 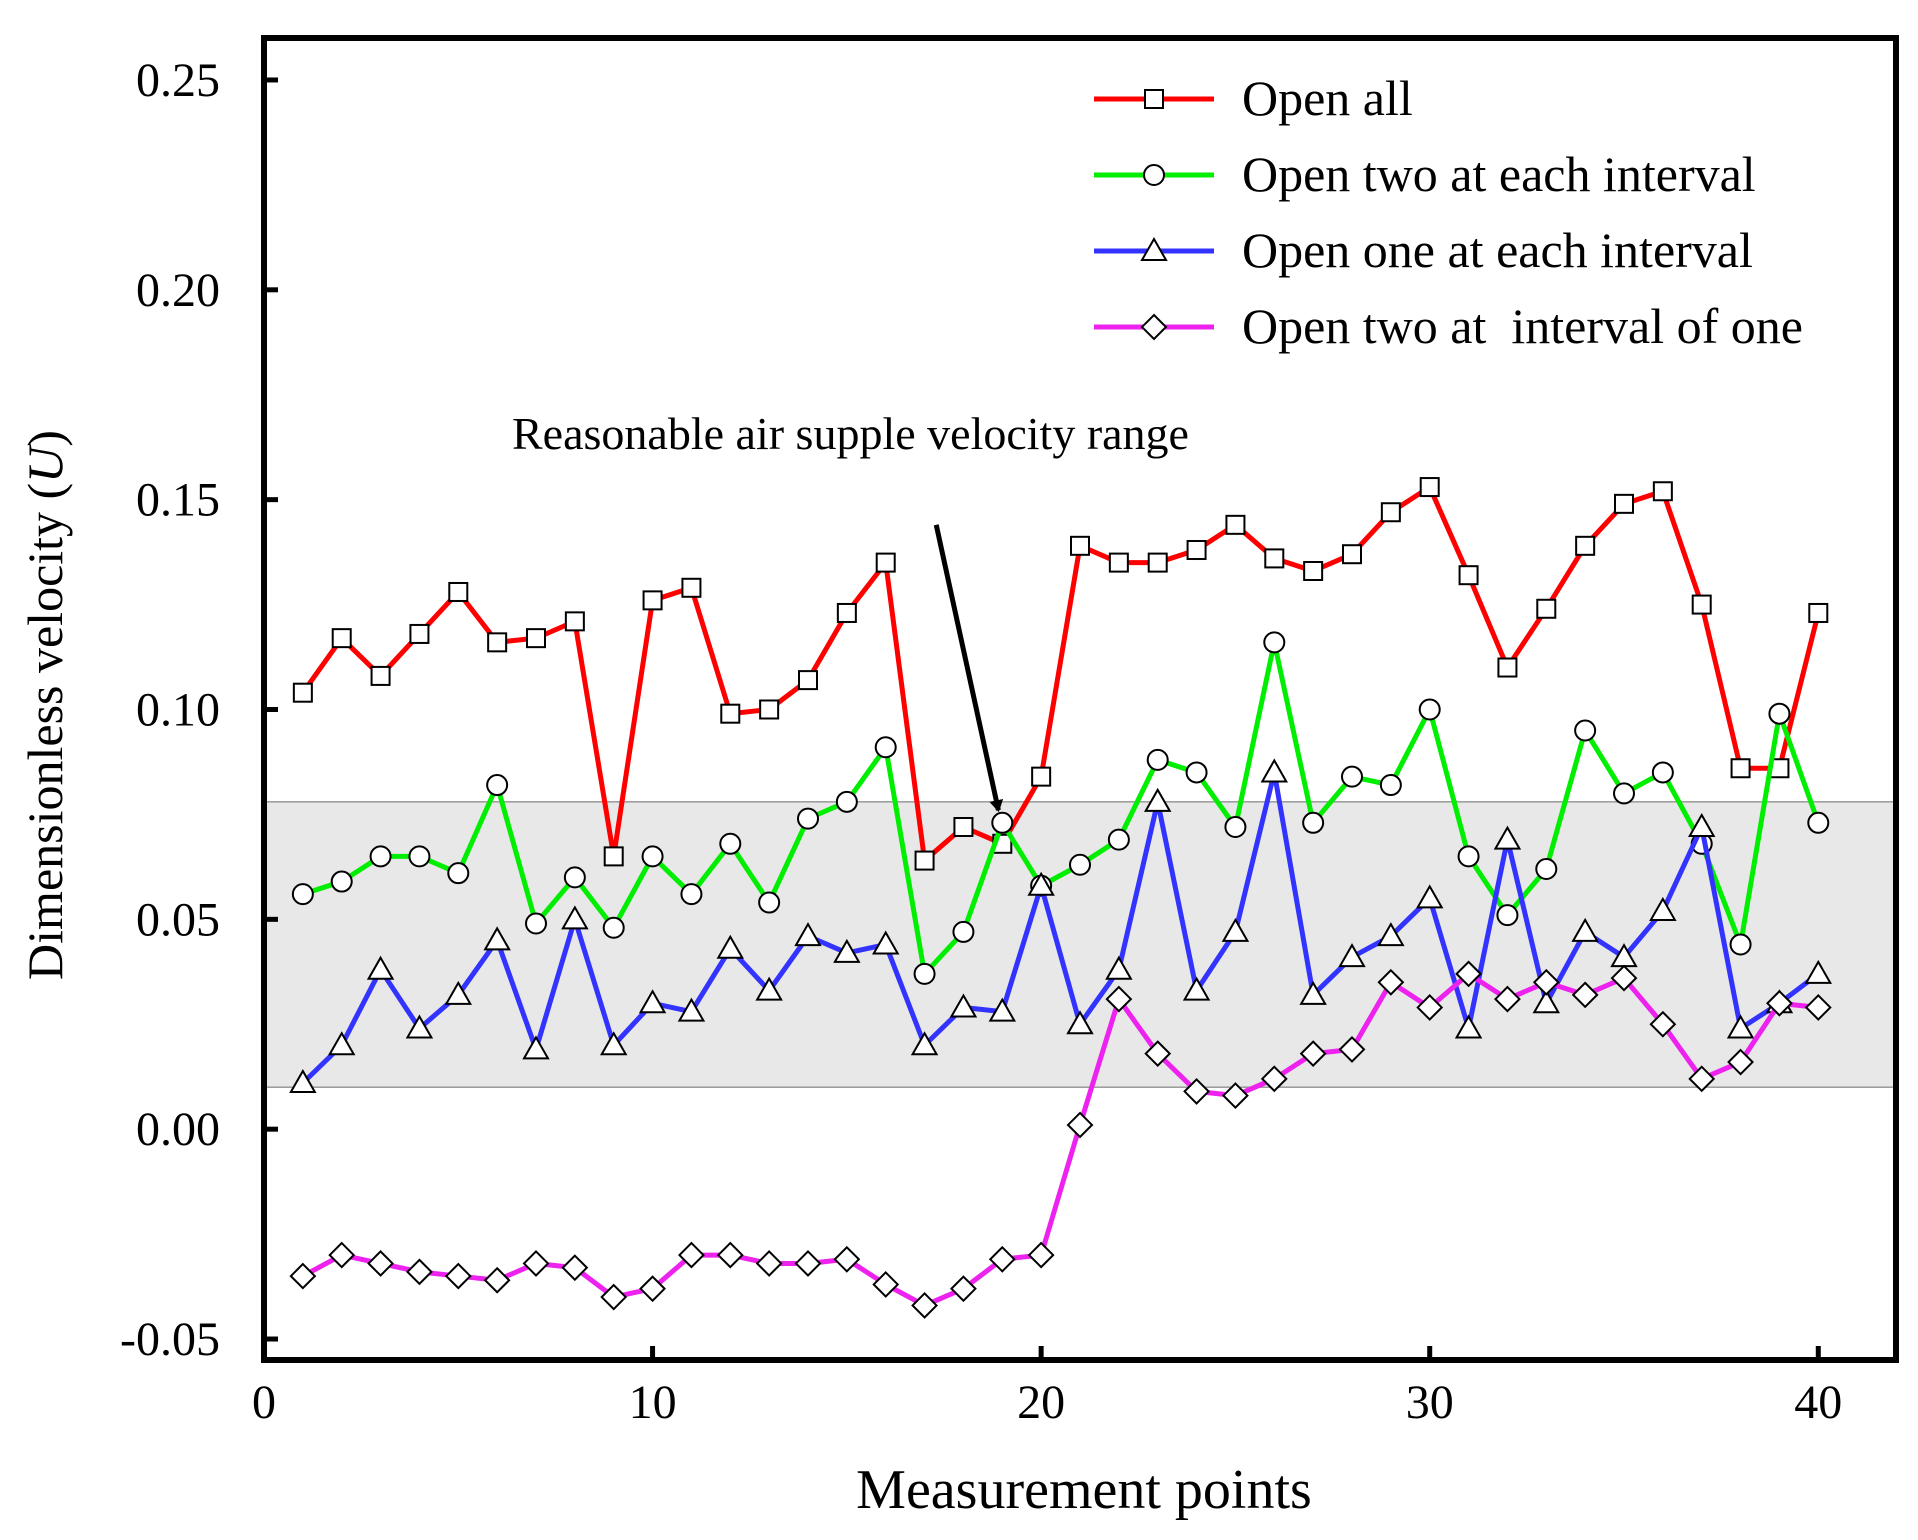 I want to click on legend-item-3: Open one at each interval, so click(x=1423, y=250).